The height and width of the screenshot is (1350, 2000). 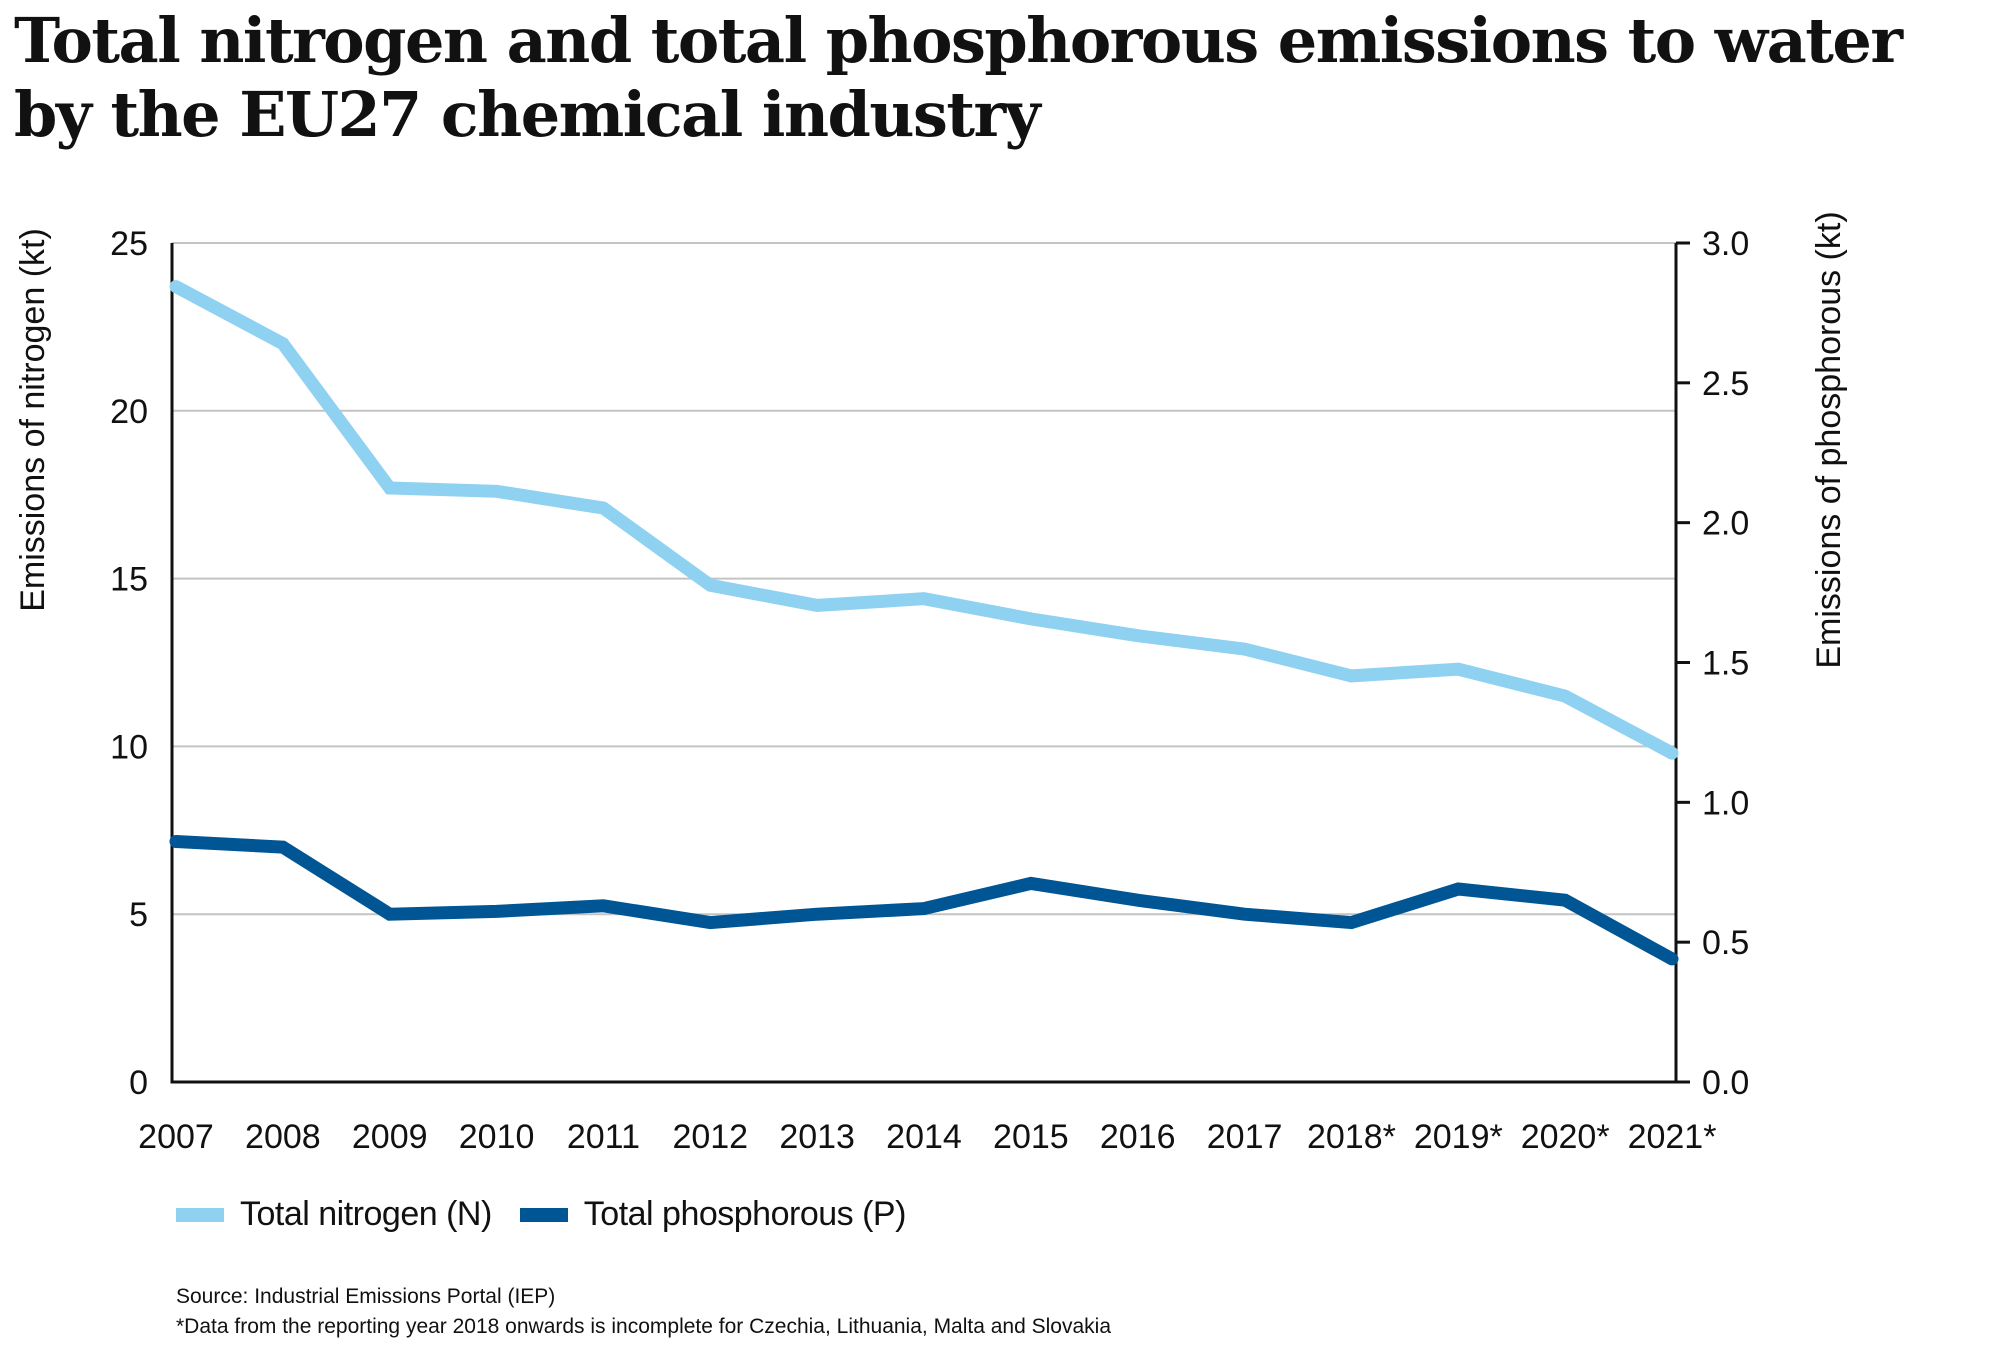 I want to click on x-tick-label: 2020*, so click(x=1565, y=1137).